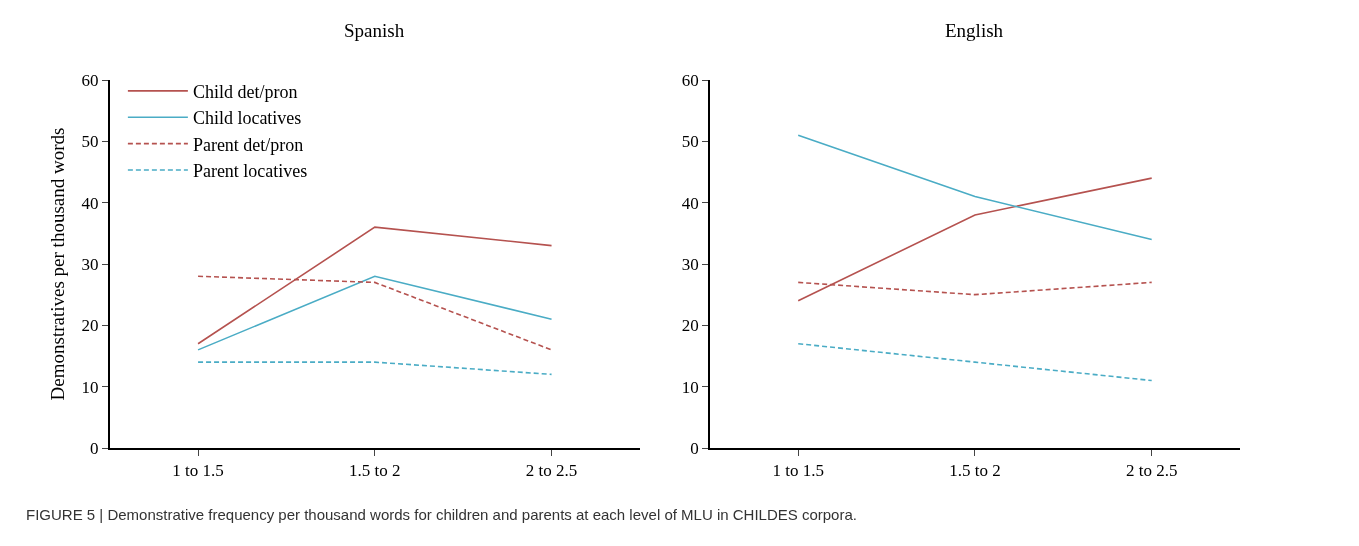  Describe the element at coordinates (441, 514) in the screenshot. I see `caption: FIGURE 5 | Demonstrative frequency per thousand words for children and parents at each level of MLU in CHILDES corpora.` at that location.